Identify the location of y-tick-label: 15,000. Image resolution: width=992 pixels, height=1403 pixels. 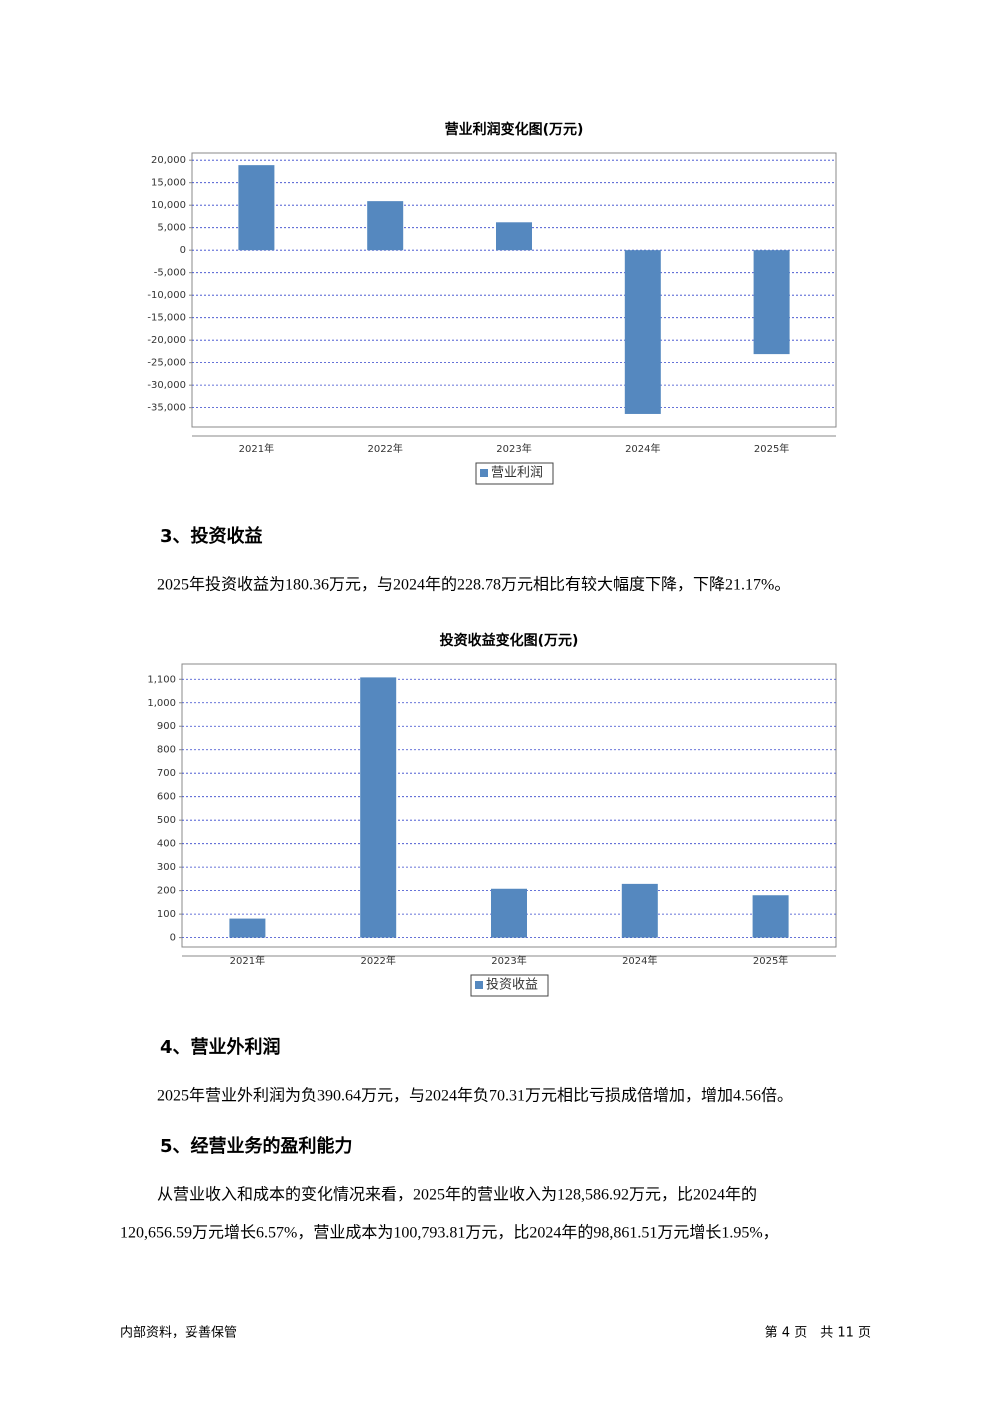
(168, 183).